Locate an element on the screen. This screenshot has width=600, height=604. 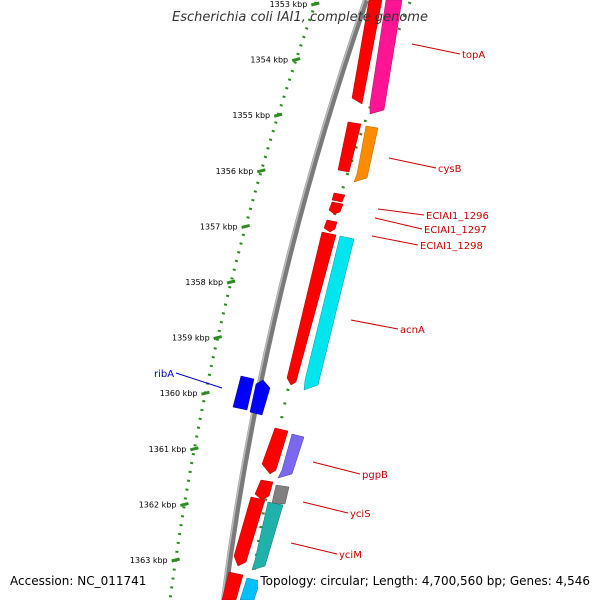
gene-pgpB-forward is located at coordinates (275, 451).